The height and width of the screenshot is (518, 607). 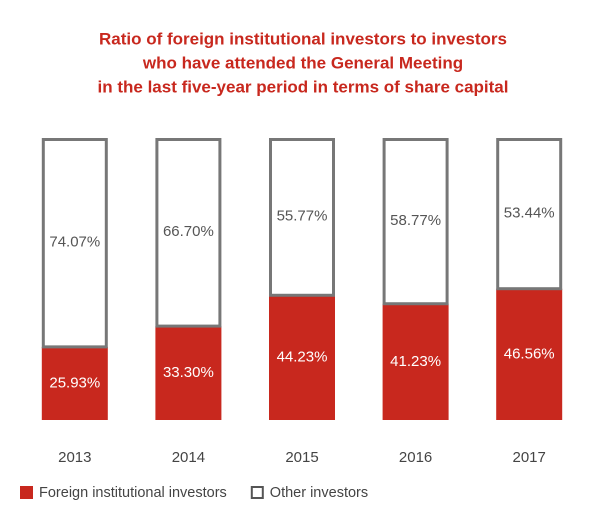 I want to click on x-tick-label: 2016, so click(x=415, y=457).